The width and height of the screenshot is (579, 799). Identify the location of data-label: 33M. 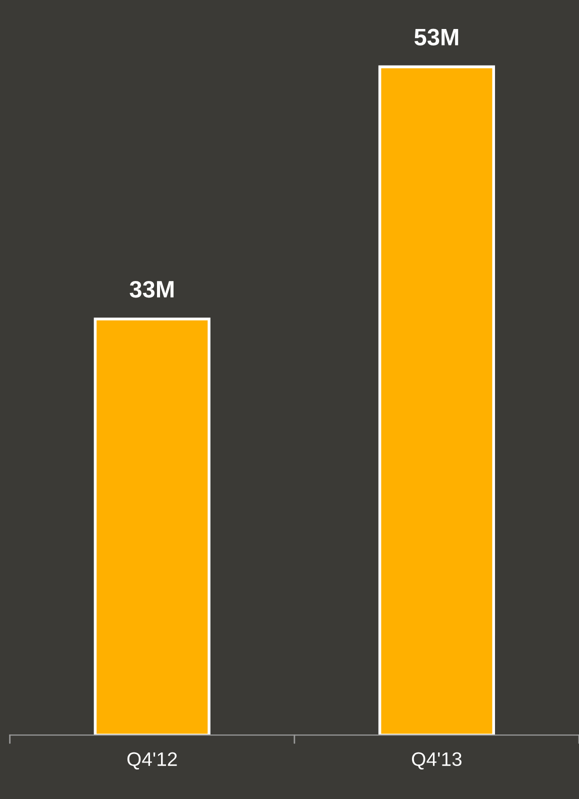
(152, 289).